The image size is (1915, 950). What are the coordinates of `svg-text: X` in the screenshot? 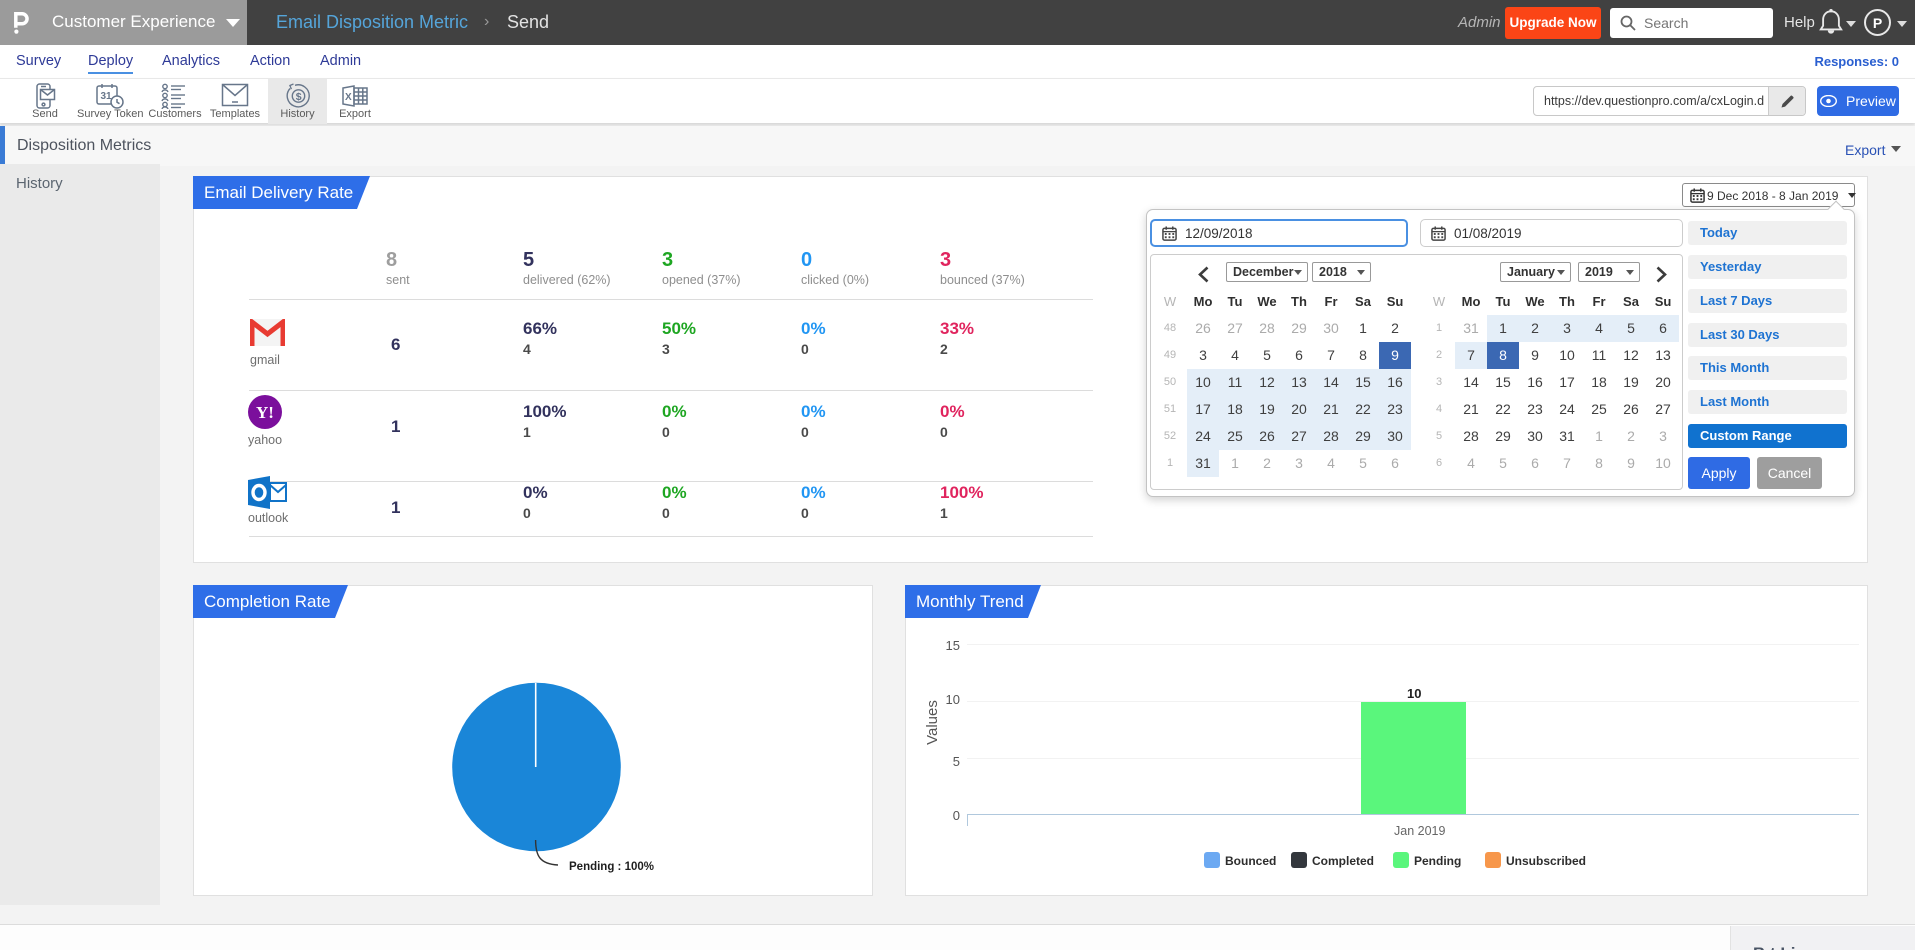 It's located at (348, 97).